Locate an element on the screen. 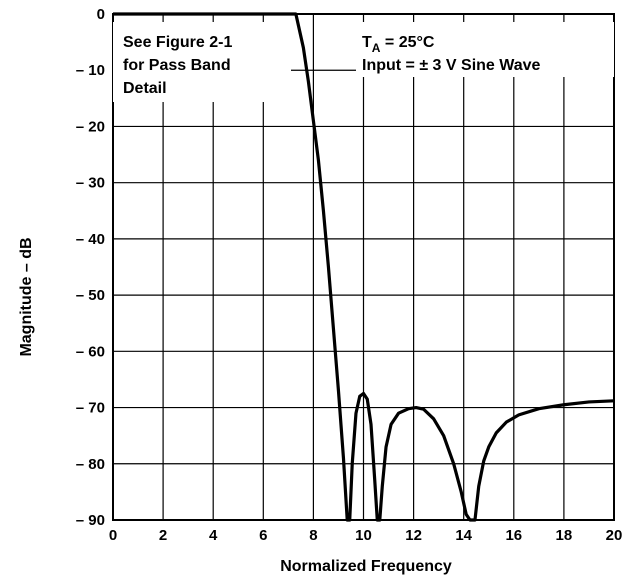 This screenshot has height=581, width=626. x-tick-label: 10 is located at coordinates (363, 535).